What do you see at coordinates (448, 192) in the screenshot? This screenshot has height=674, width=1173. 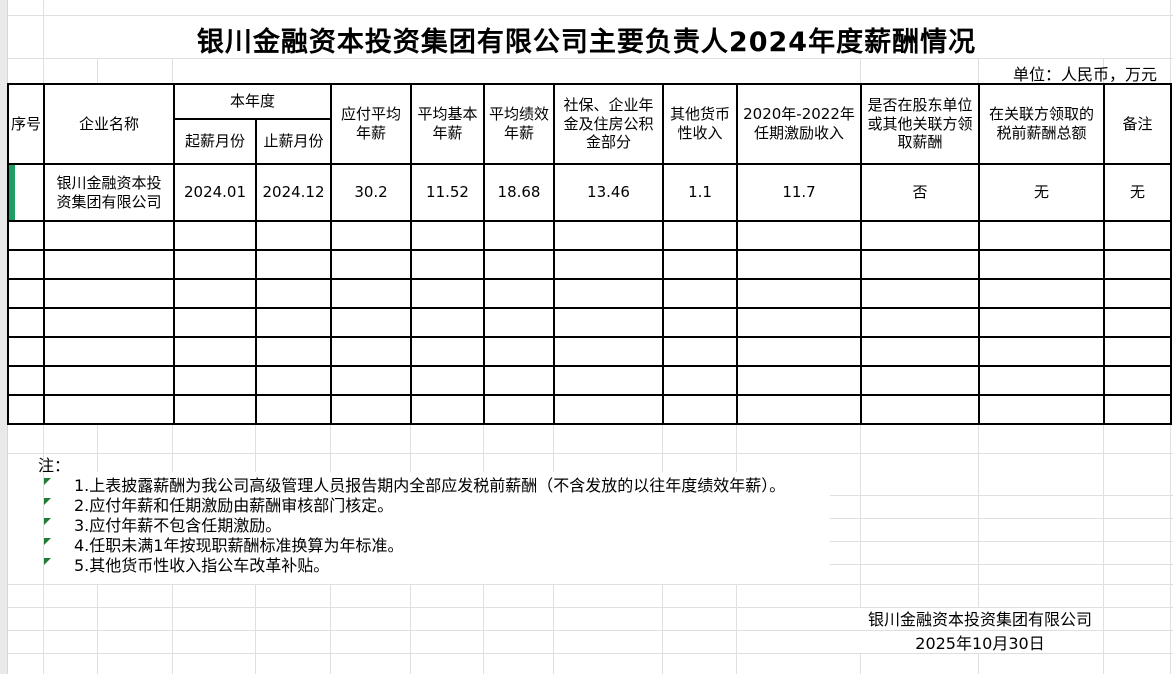 I see `avg-base-value-cell: 11.52` at bounding box center [448, 192].